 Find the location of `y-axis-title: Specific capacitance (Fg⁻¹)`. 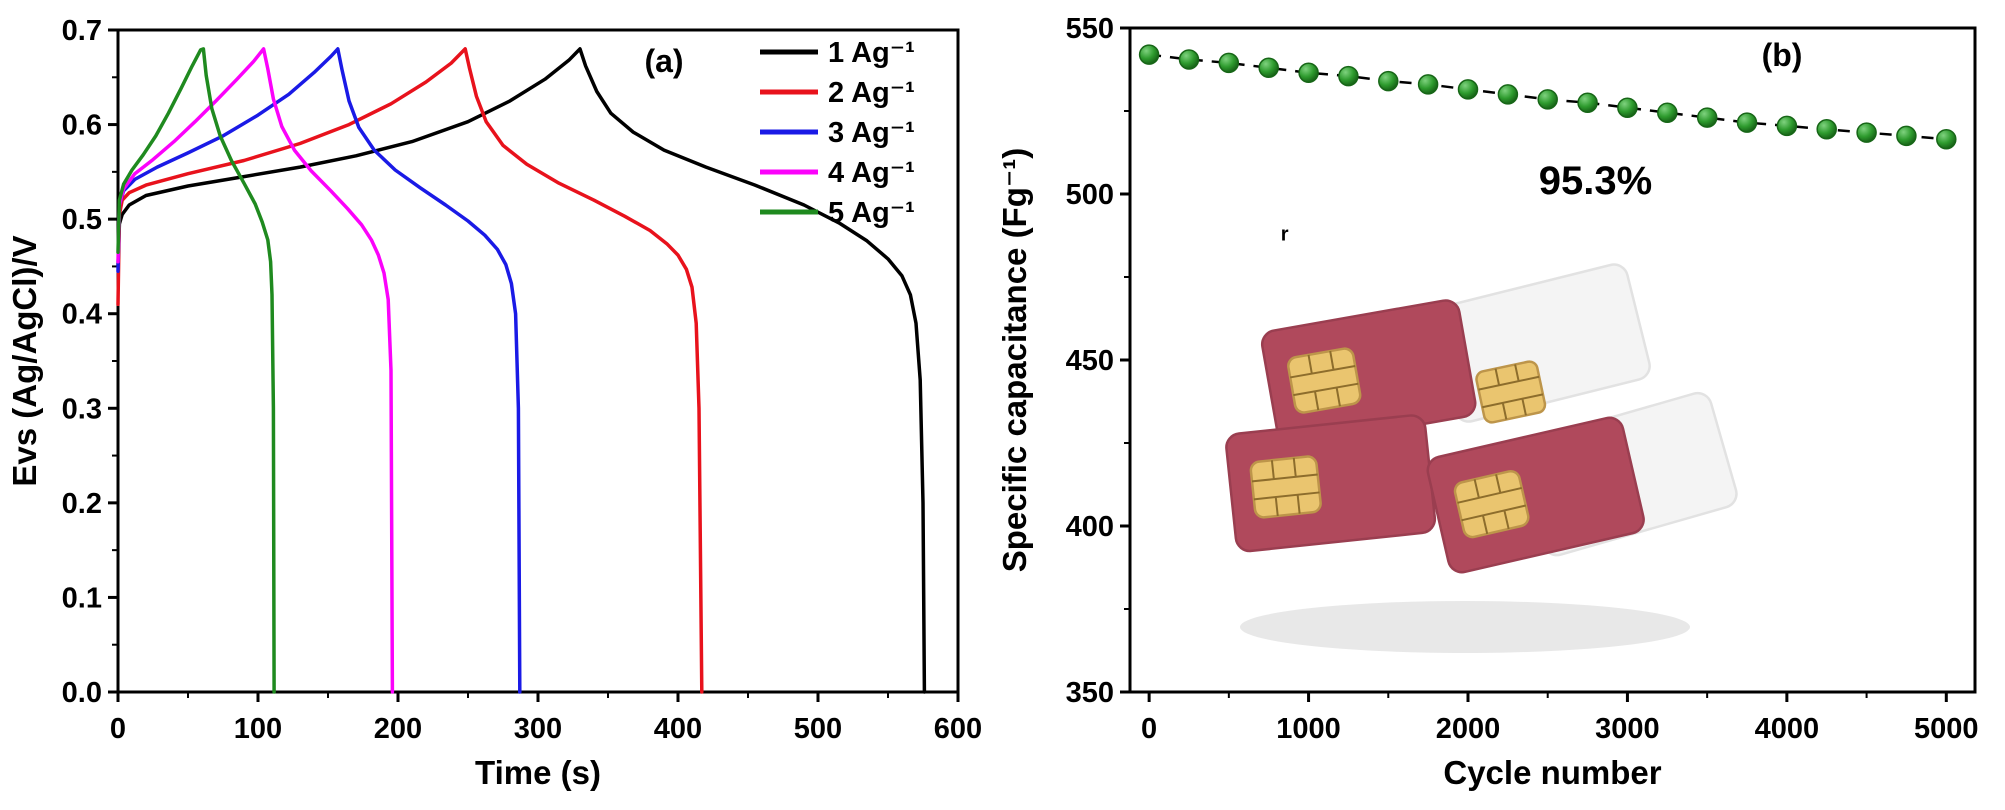

y-axis-title: Specific capacitance (Fg⁻¹) is located at coordinates (1014, 360).